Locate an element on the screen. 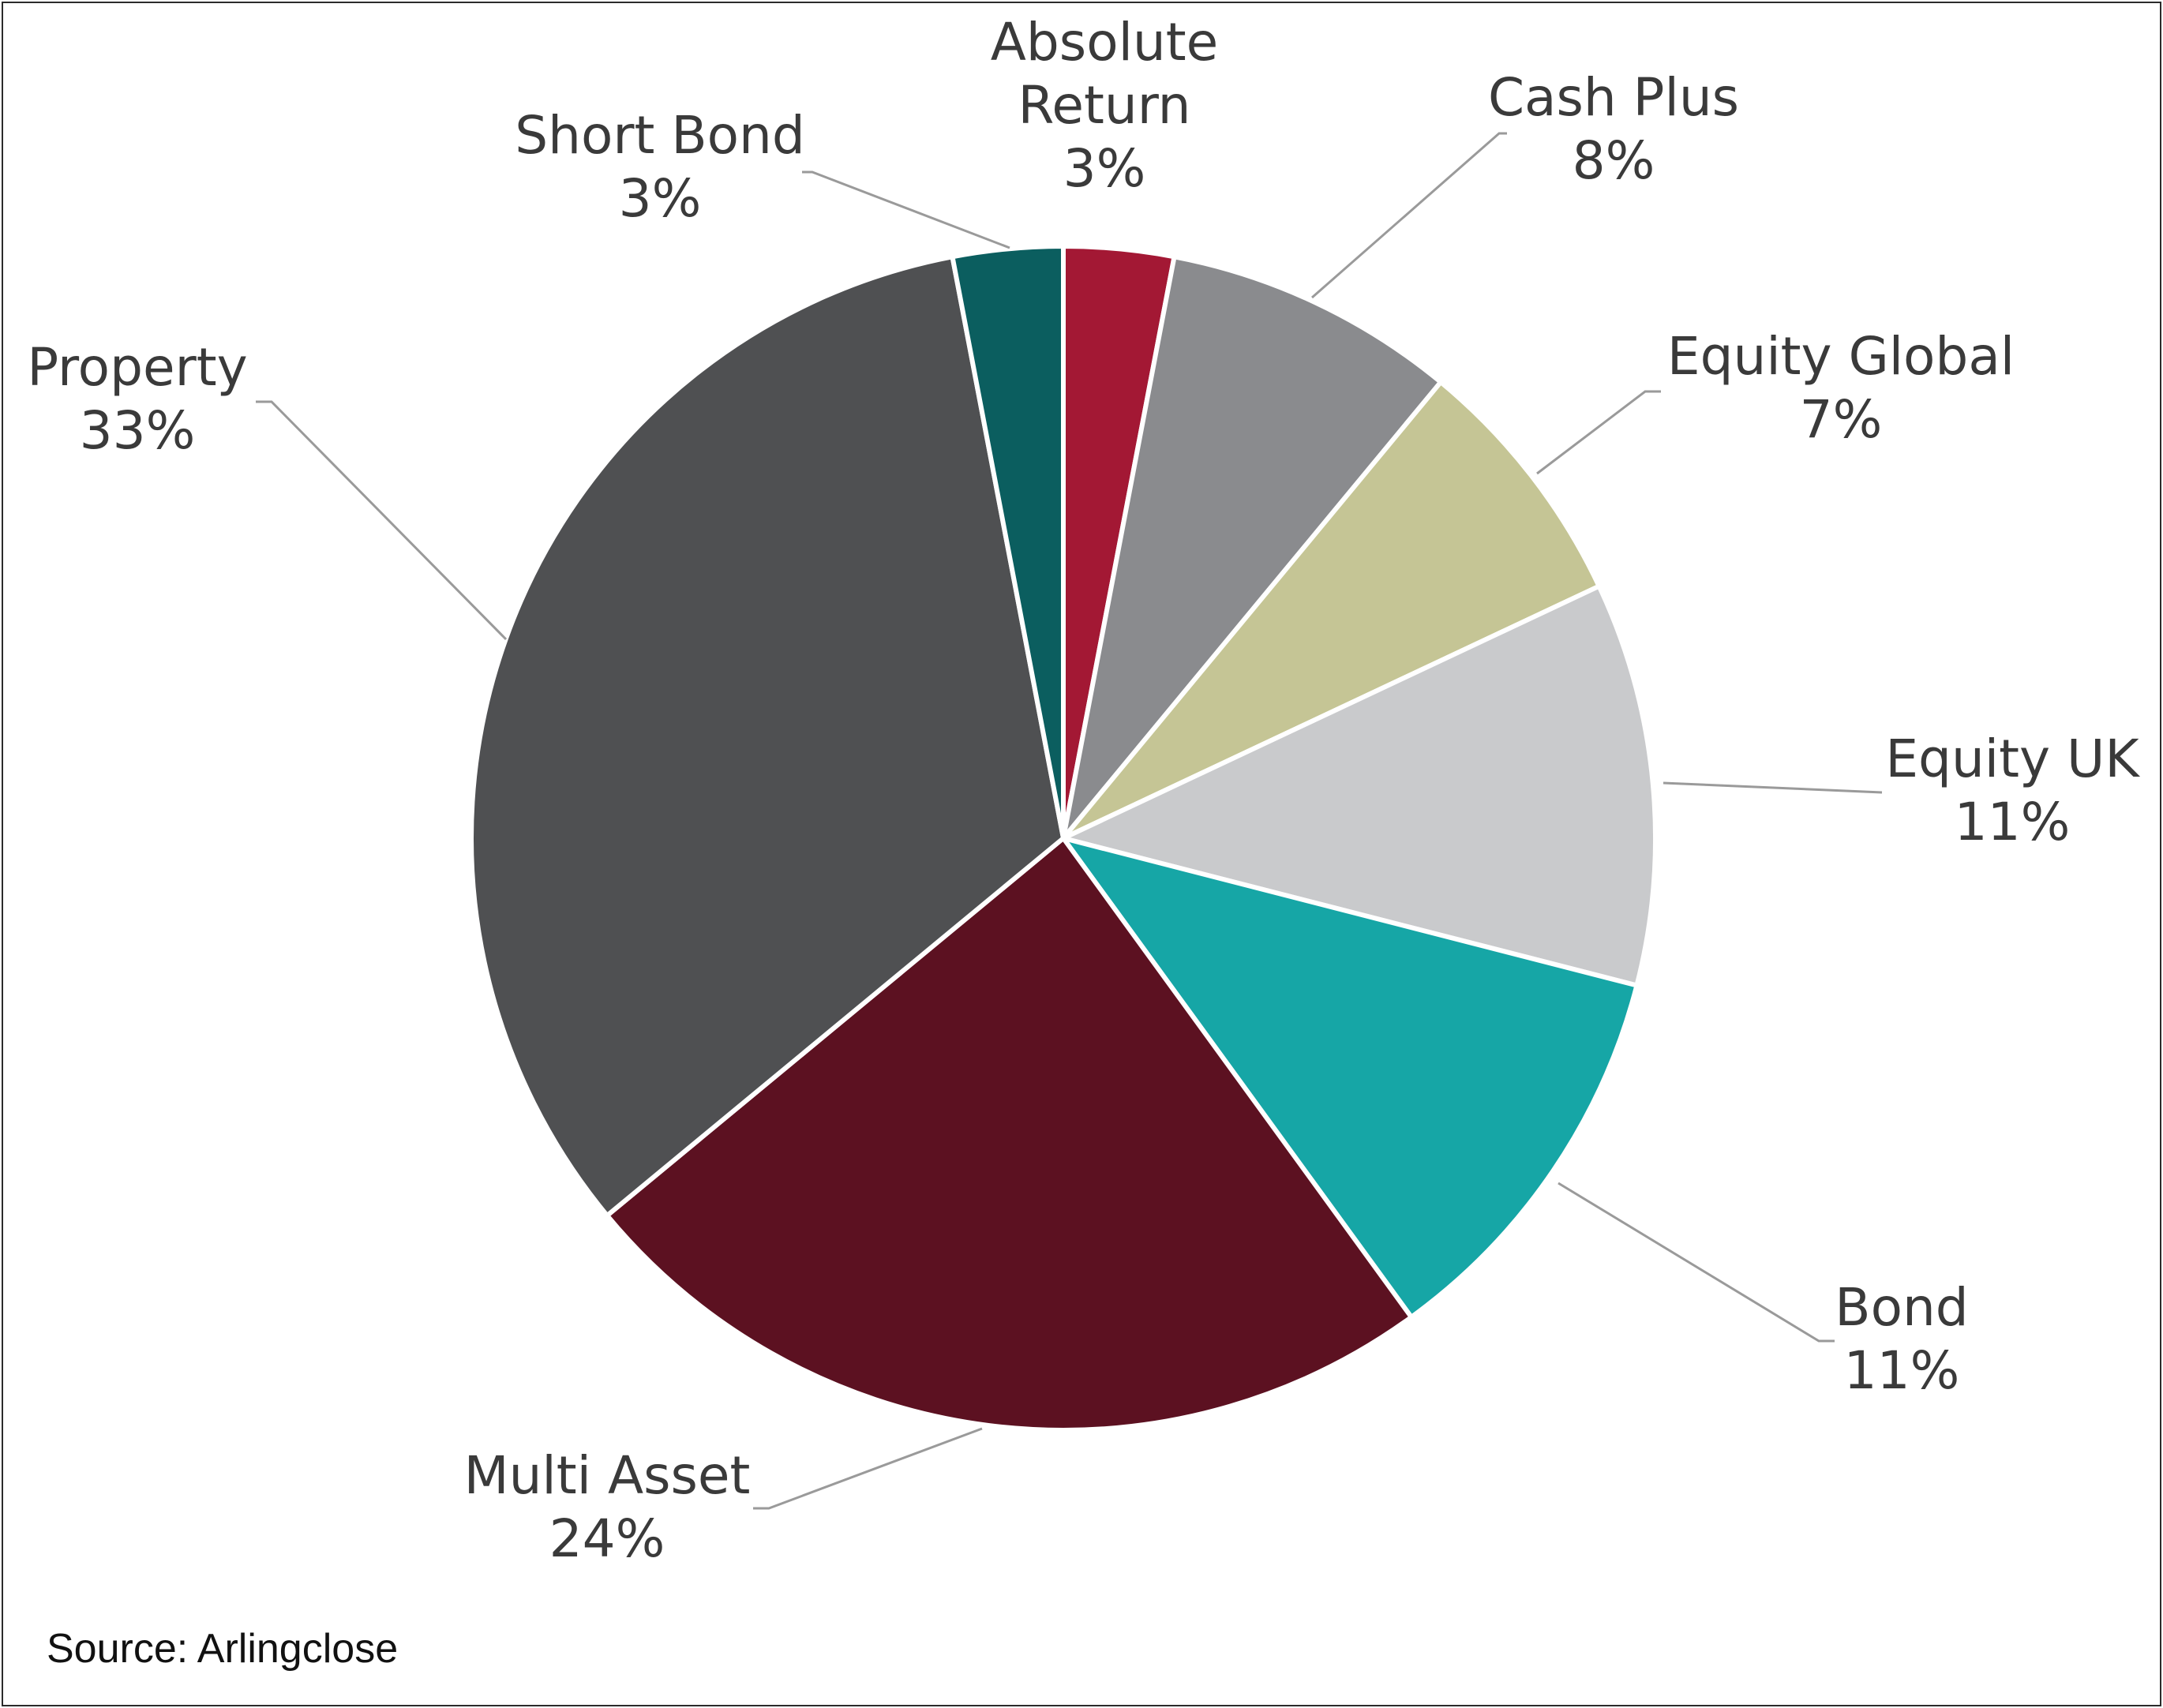  slice-name-label: Cash Plus is located at coordinates (1613, 98).